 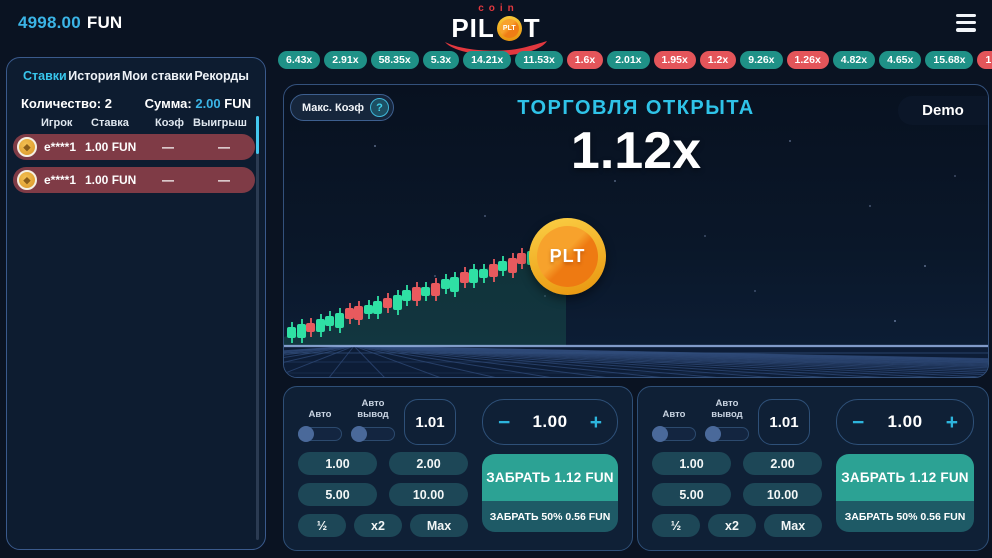 I want to click on demo-button: Demo, so click(x=943, y=110).